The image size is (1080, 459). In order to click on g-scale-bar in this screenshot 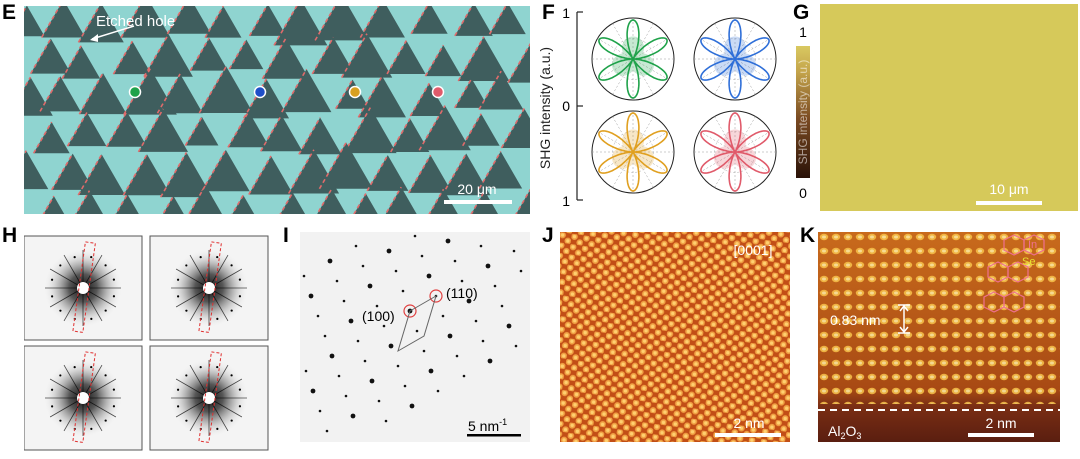, I will do `click(1009, 203)`.